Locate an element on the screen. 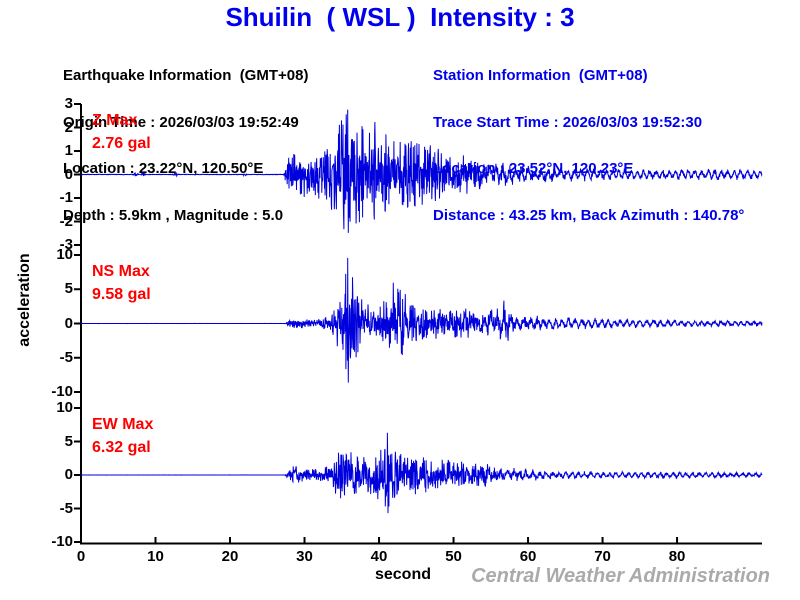 This screenshot has width=800, height=600. max-annotation: EW Max 6.32 gal is located at coordinates (122, 436).